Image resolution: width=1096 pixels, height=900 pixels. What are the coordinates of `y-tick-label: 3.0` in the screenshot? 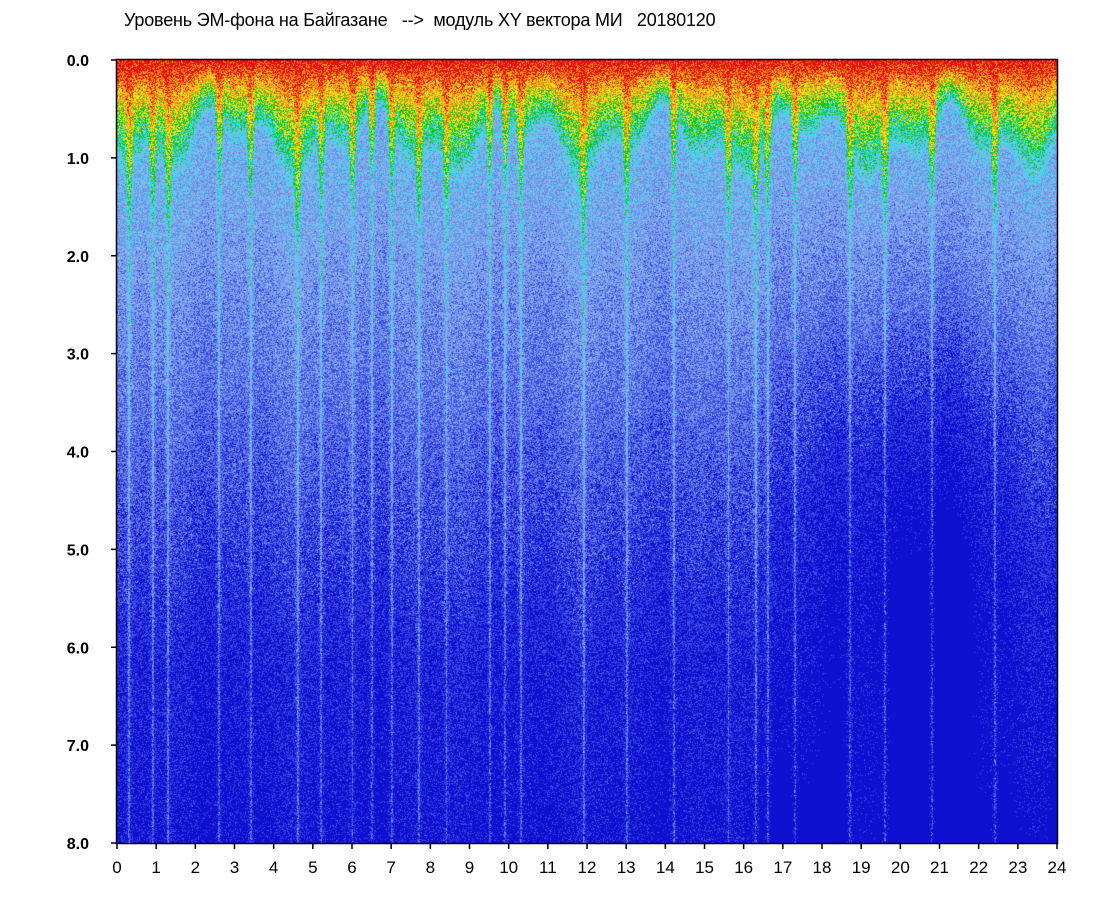 It's located at (78, 355).